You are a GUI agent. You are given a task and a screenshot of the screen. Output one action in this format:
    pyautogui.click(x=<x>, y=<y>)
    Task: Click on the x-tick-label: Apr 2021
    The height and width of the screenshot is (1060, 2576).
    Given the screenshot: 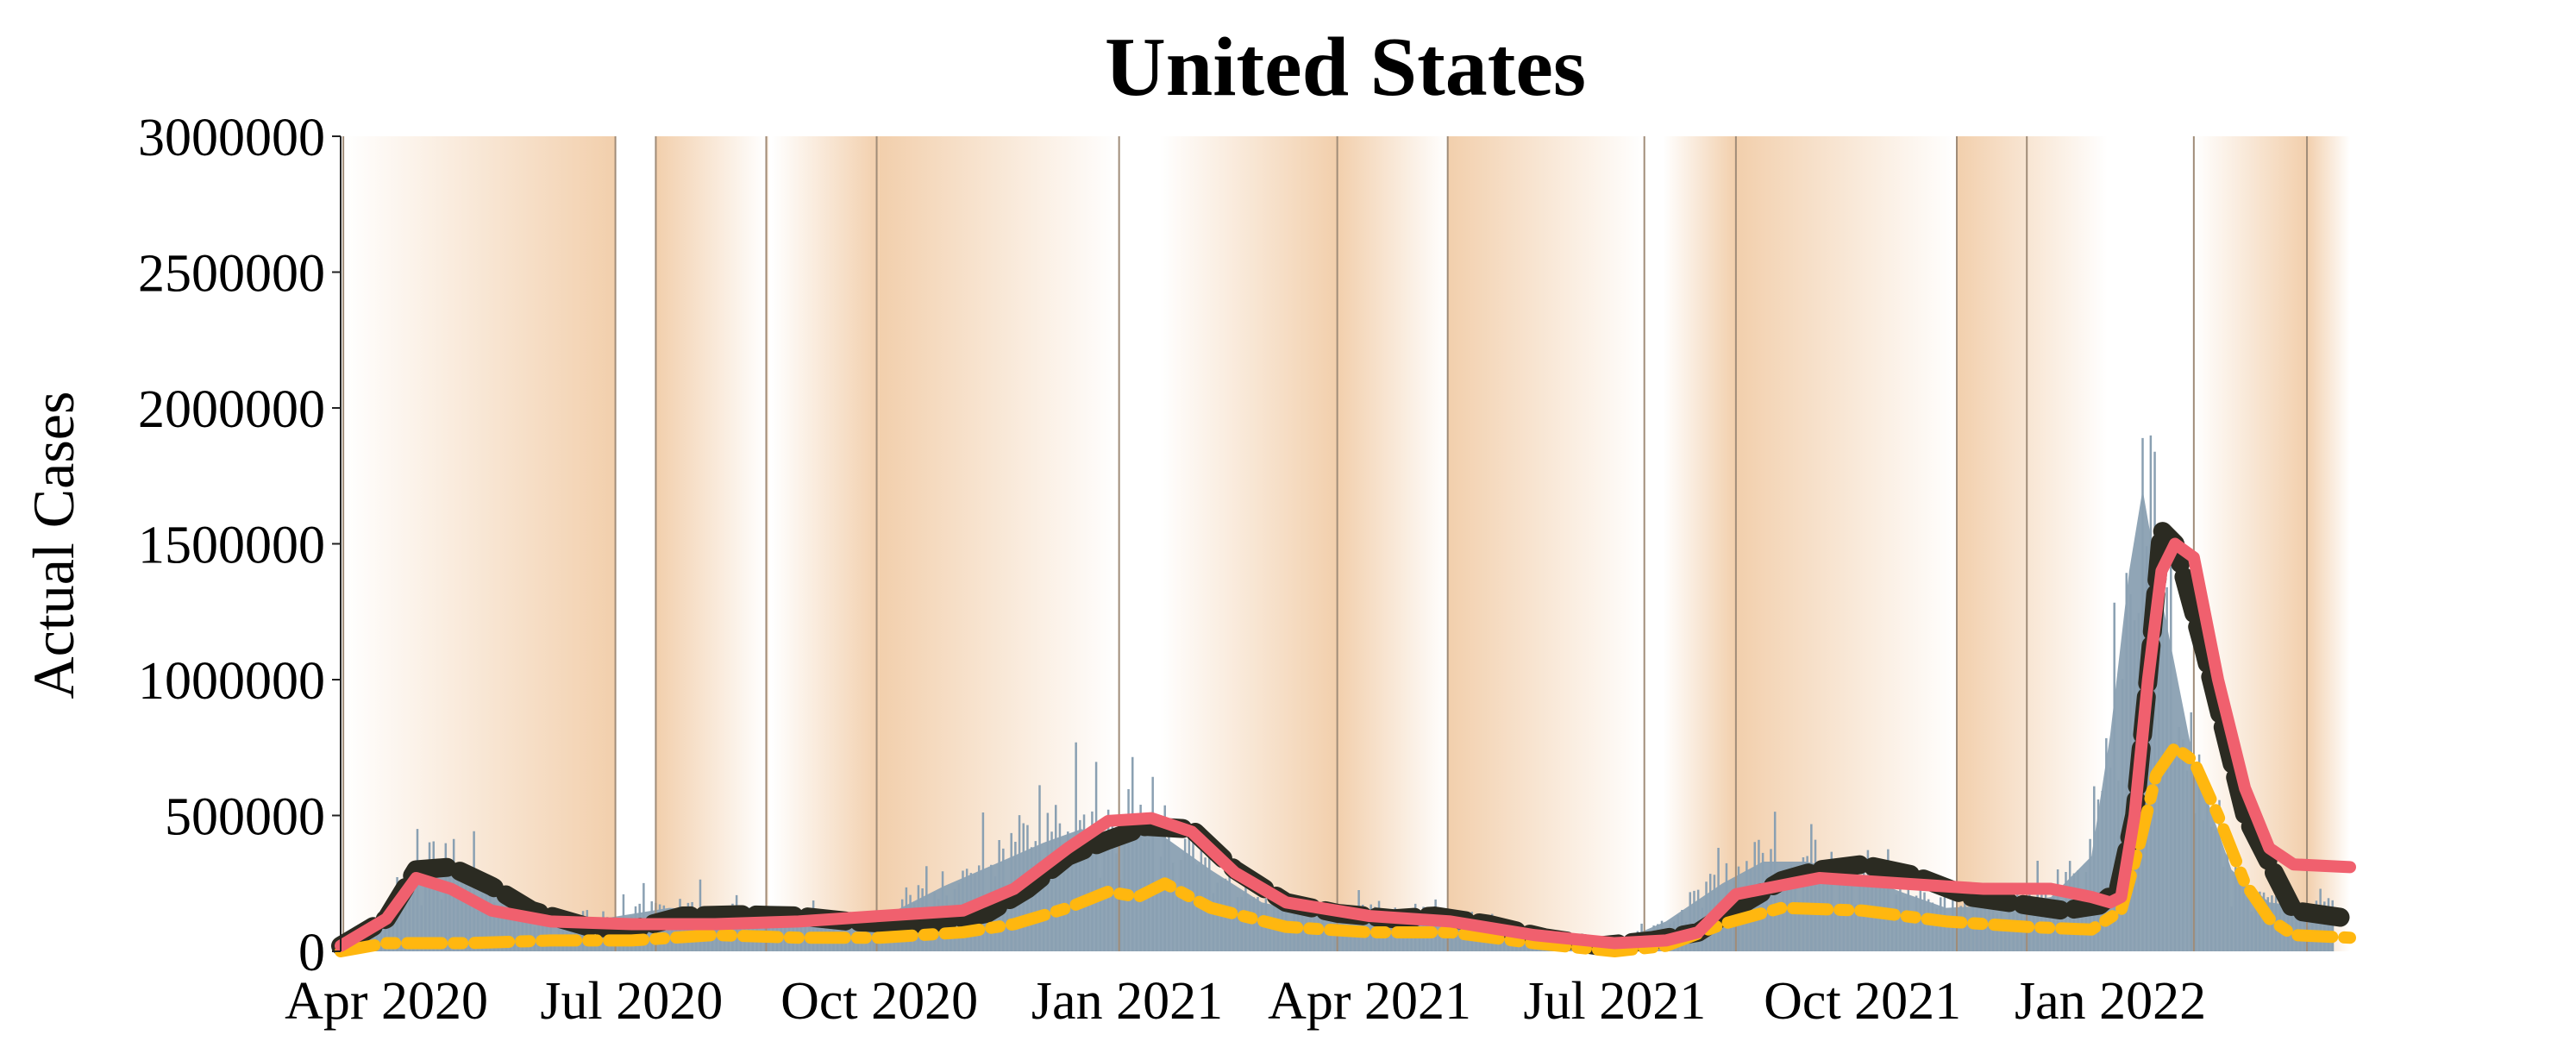 What is the action you would take?
    pyautogui.click(x=1369, y=1001)
    